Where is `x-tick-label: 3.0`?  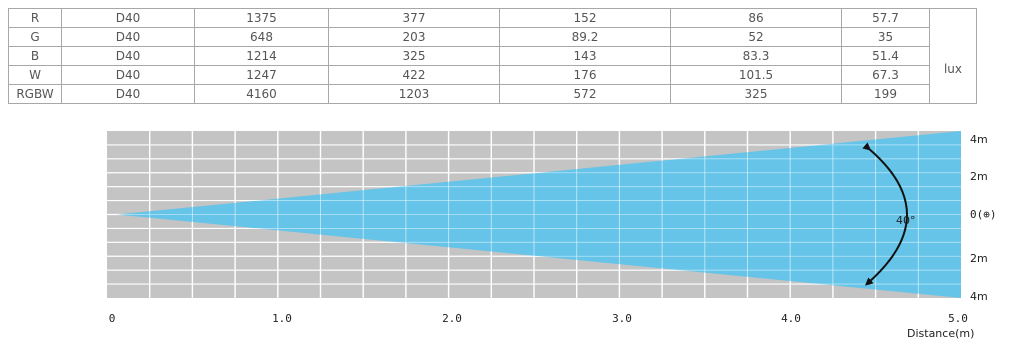
x-tick-label: 3.0 is located at coordinates (622, 318).